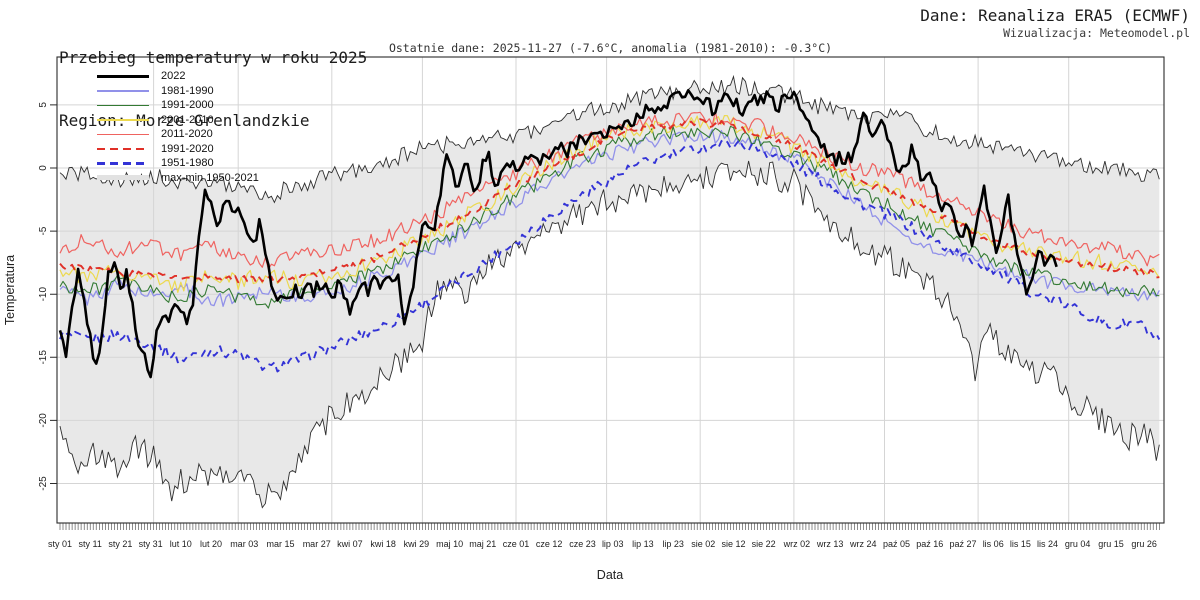 The height and width of the screenshot is (600, 1200). I want to click on y-tick-label: 0, so click(43, 168).